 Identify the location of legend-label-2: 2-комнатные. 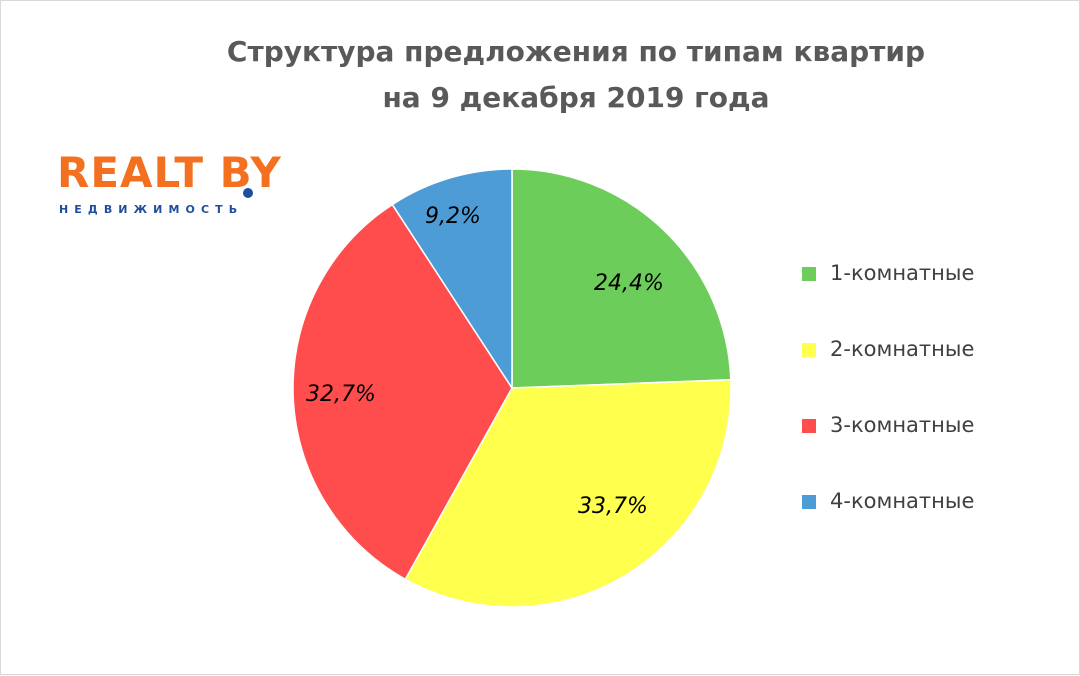
(902, 349).